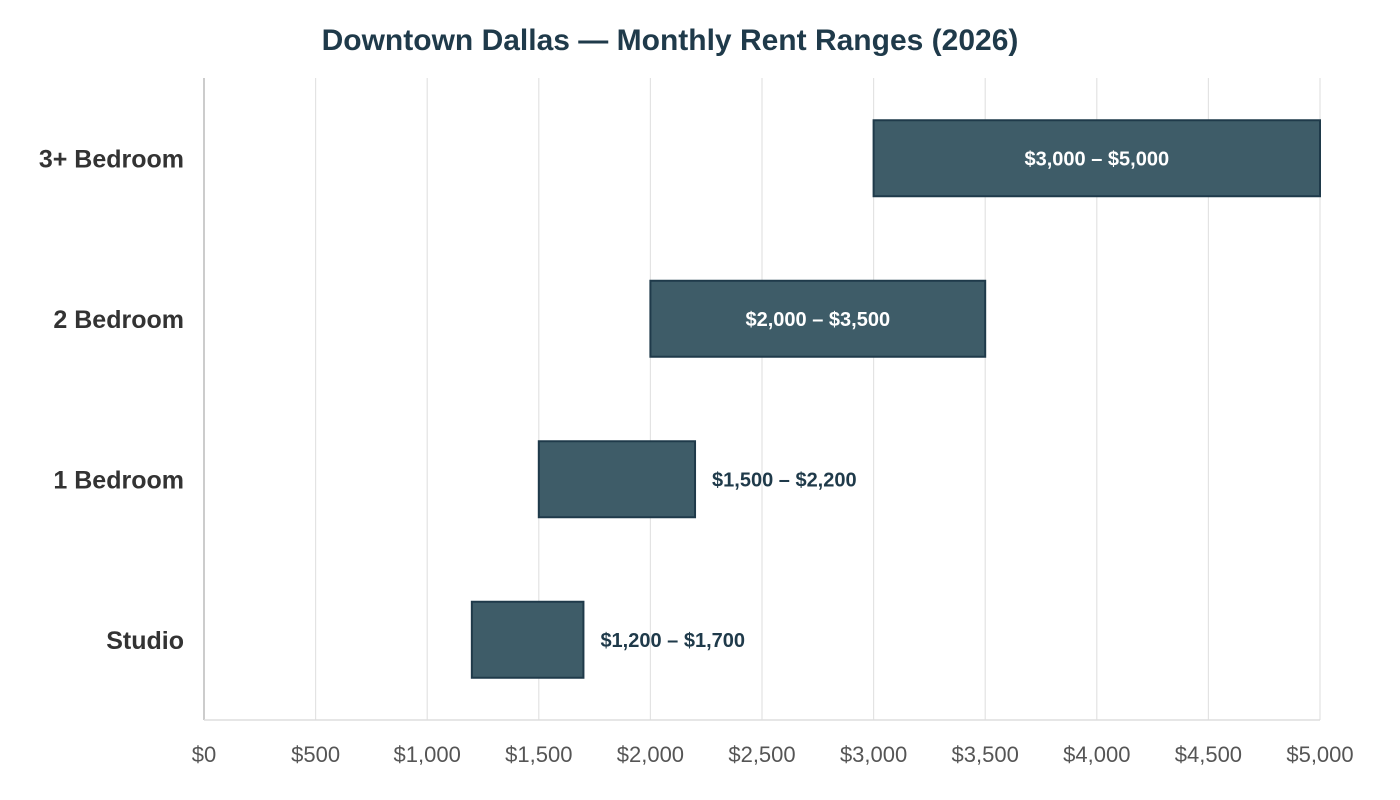 The height and width of the screenshot is (800, 1400). I want to click on x-tick-label: $5,000, so click(1319, 754).